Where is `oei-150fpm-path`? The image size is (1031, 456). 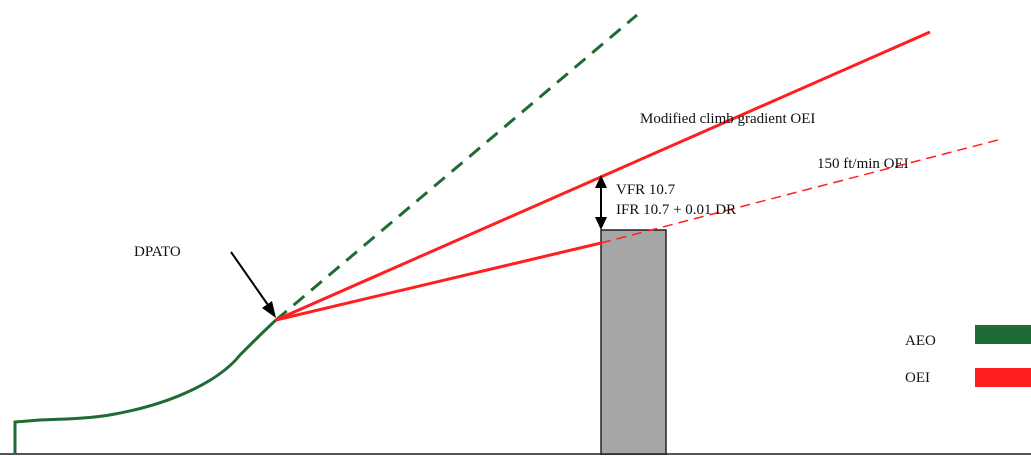
oei-150fpm-path is located at coordinates (799, 191).